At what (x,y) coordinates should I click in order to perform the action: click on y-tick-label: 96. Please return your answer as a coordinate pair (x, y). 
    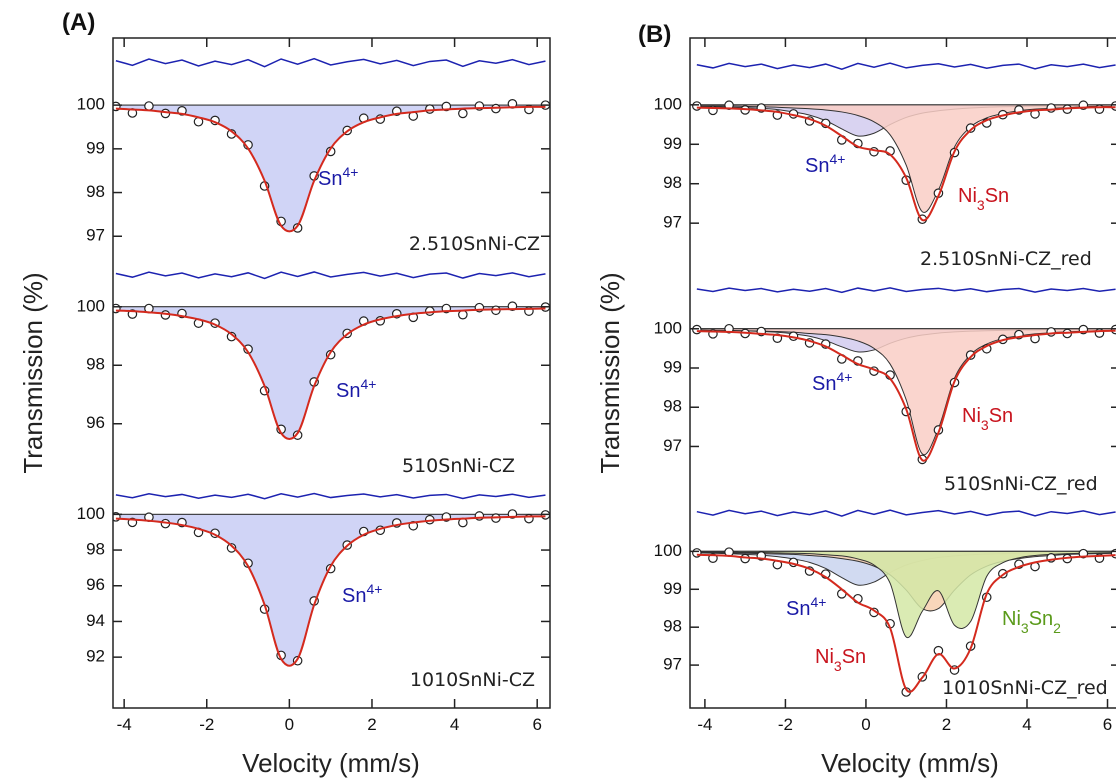
    Looking at the image, I should click on (95, 584).